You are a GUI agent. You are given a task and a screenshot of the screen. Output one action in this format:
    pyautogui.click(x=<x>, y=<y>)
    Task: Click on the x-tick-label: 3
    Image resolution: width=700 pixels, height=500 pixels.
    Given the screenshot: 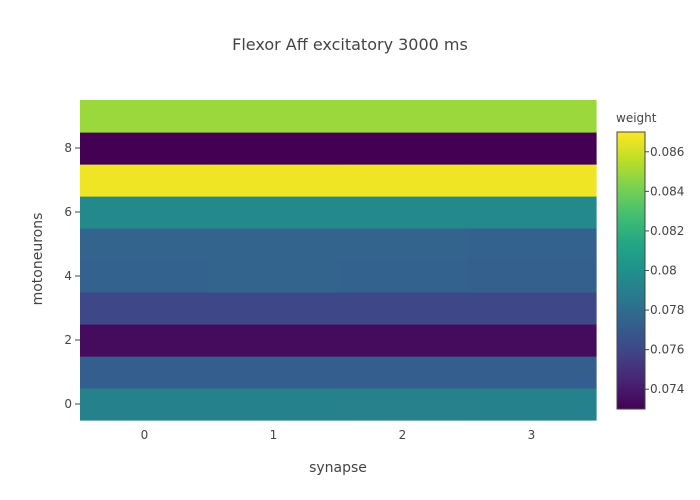 What is the action you would take?
    pyautogui.click(x=532, y=435)
    